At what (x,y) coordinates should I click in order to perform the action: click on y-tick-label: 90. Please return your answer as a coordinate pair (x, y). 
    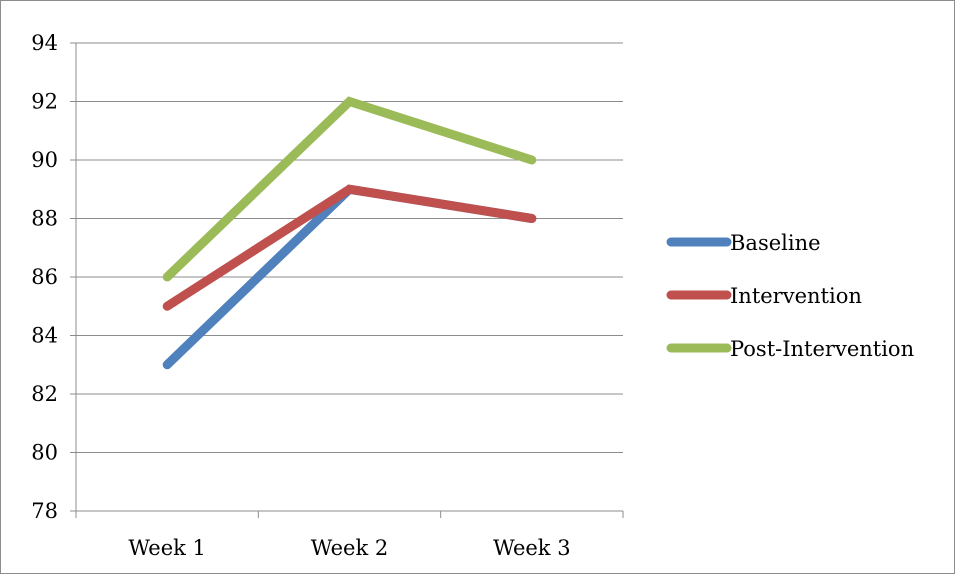
    Looking at the image, I should click on (44, 160).